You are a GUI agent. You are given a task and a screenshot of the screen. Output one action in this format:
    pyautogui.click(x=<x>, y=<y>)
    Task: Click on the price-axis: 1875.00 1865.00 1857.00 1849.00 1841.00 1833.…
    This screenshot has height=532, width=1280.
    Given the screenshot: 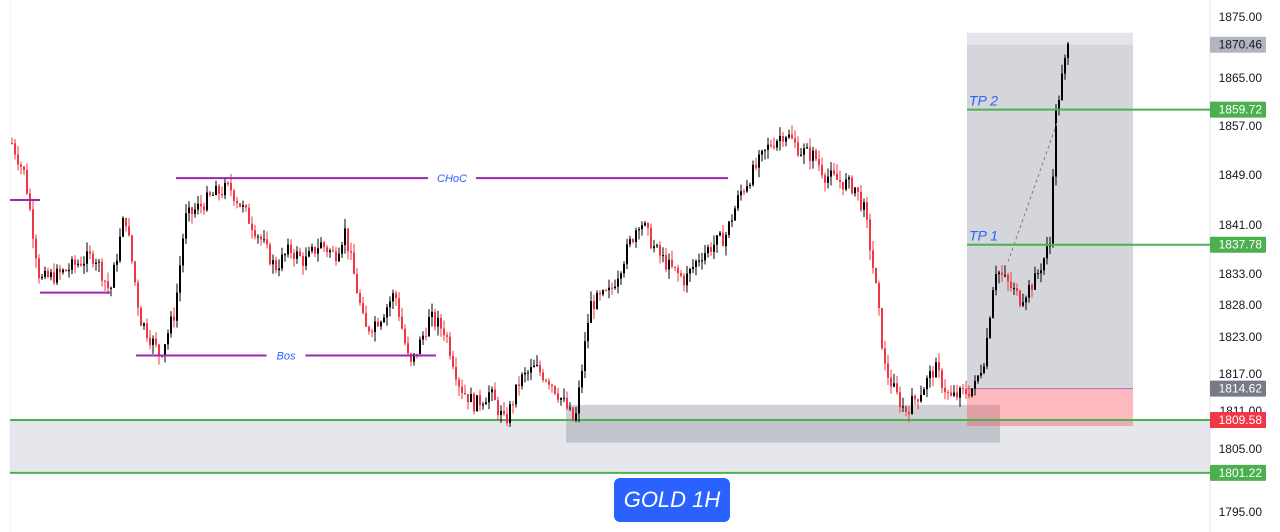 What is the action you would take?
    pyautogui.click(x=1238, y=264)
    